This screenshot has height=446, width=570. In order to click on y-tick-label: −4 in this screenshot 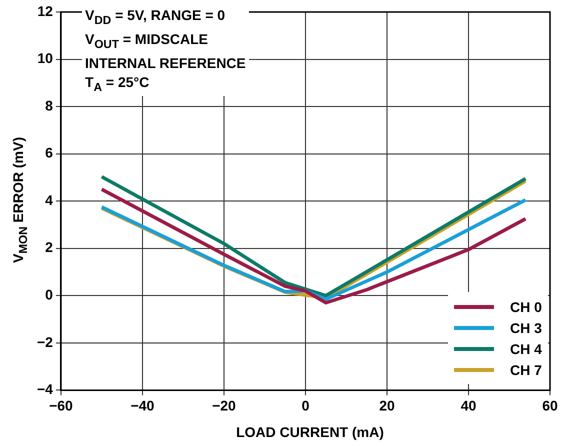, I will do `click(45, 389)`.